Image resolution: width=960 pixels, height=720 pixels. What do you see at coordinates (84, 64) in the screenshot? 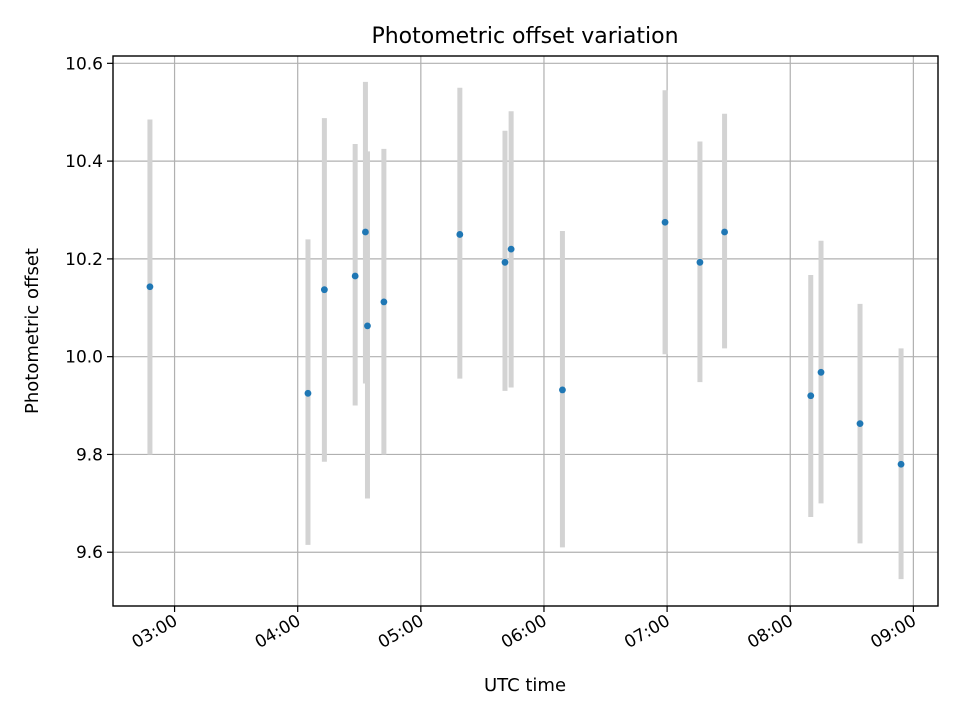
I see `y-tick-label: 10.6` at bounding box center [84, 64].